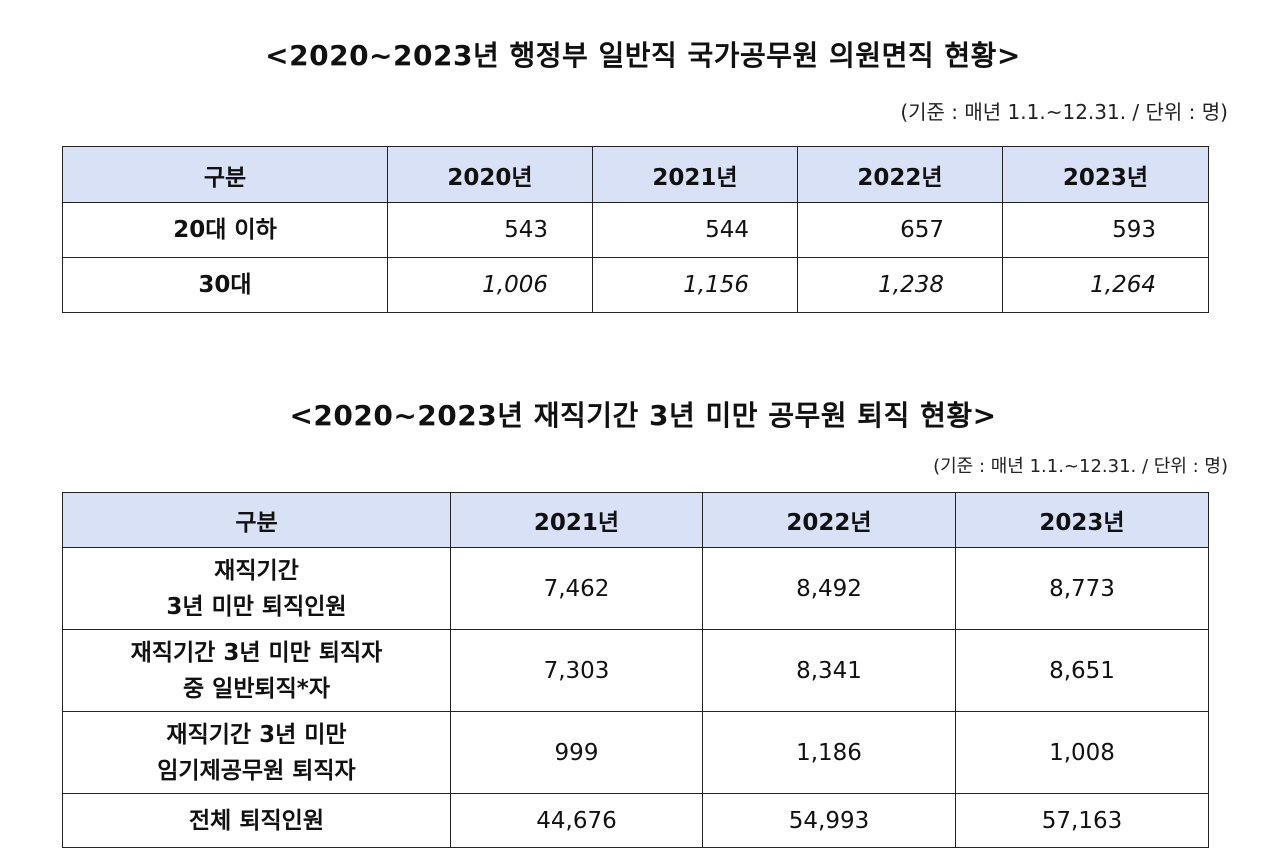  I want to click on cell-value: 7,462, so click(576, 588).